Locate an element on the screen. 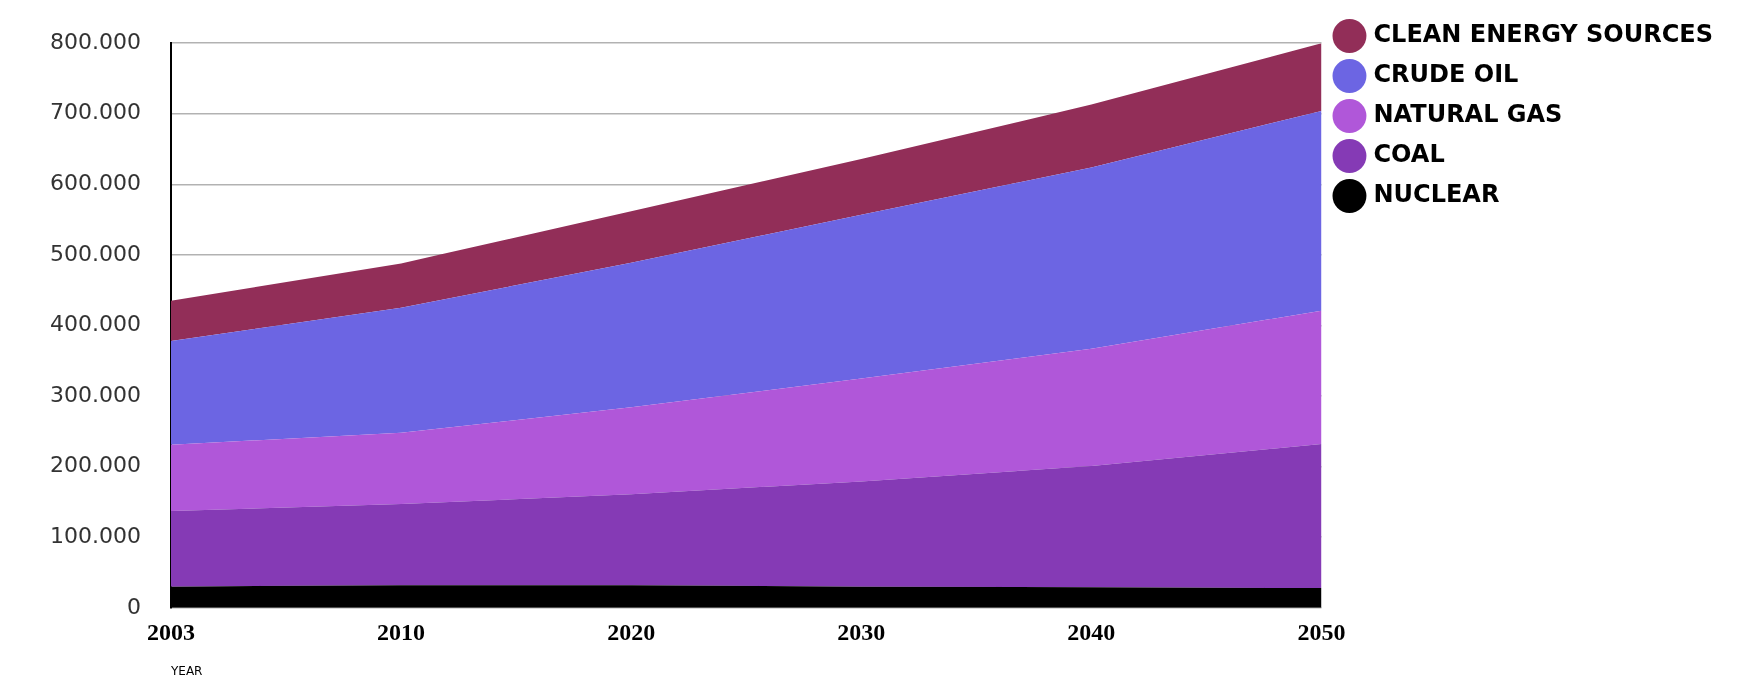  y-tick-label: 0 is located at coordinates (133, 606).